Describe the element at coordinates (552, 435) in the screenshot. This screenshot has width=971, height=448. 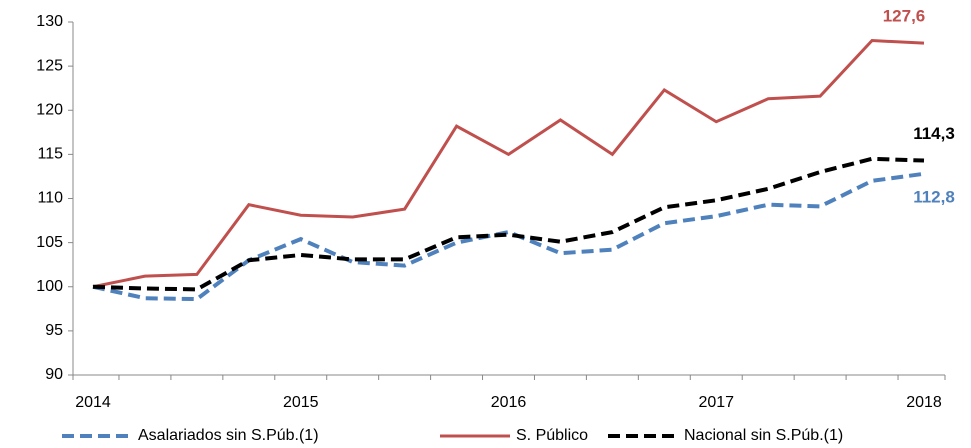
I see `legend-label: S. Público` at that location.